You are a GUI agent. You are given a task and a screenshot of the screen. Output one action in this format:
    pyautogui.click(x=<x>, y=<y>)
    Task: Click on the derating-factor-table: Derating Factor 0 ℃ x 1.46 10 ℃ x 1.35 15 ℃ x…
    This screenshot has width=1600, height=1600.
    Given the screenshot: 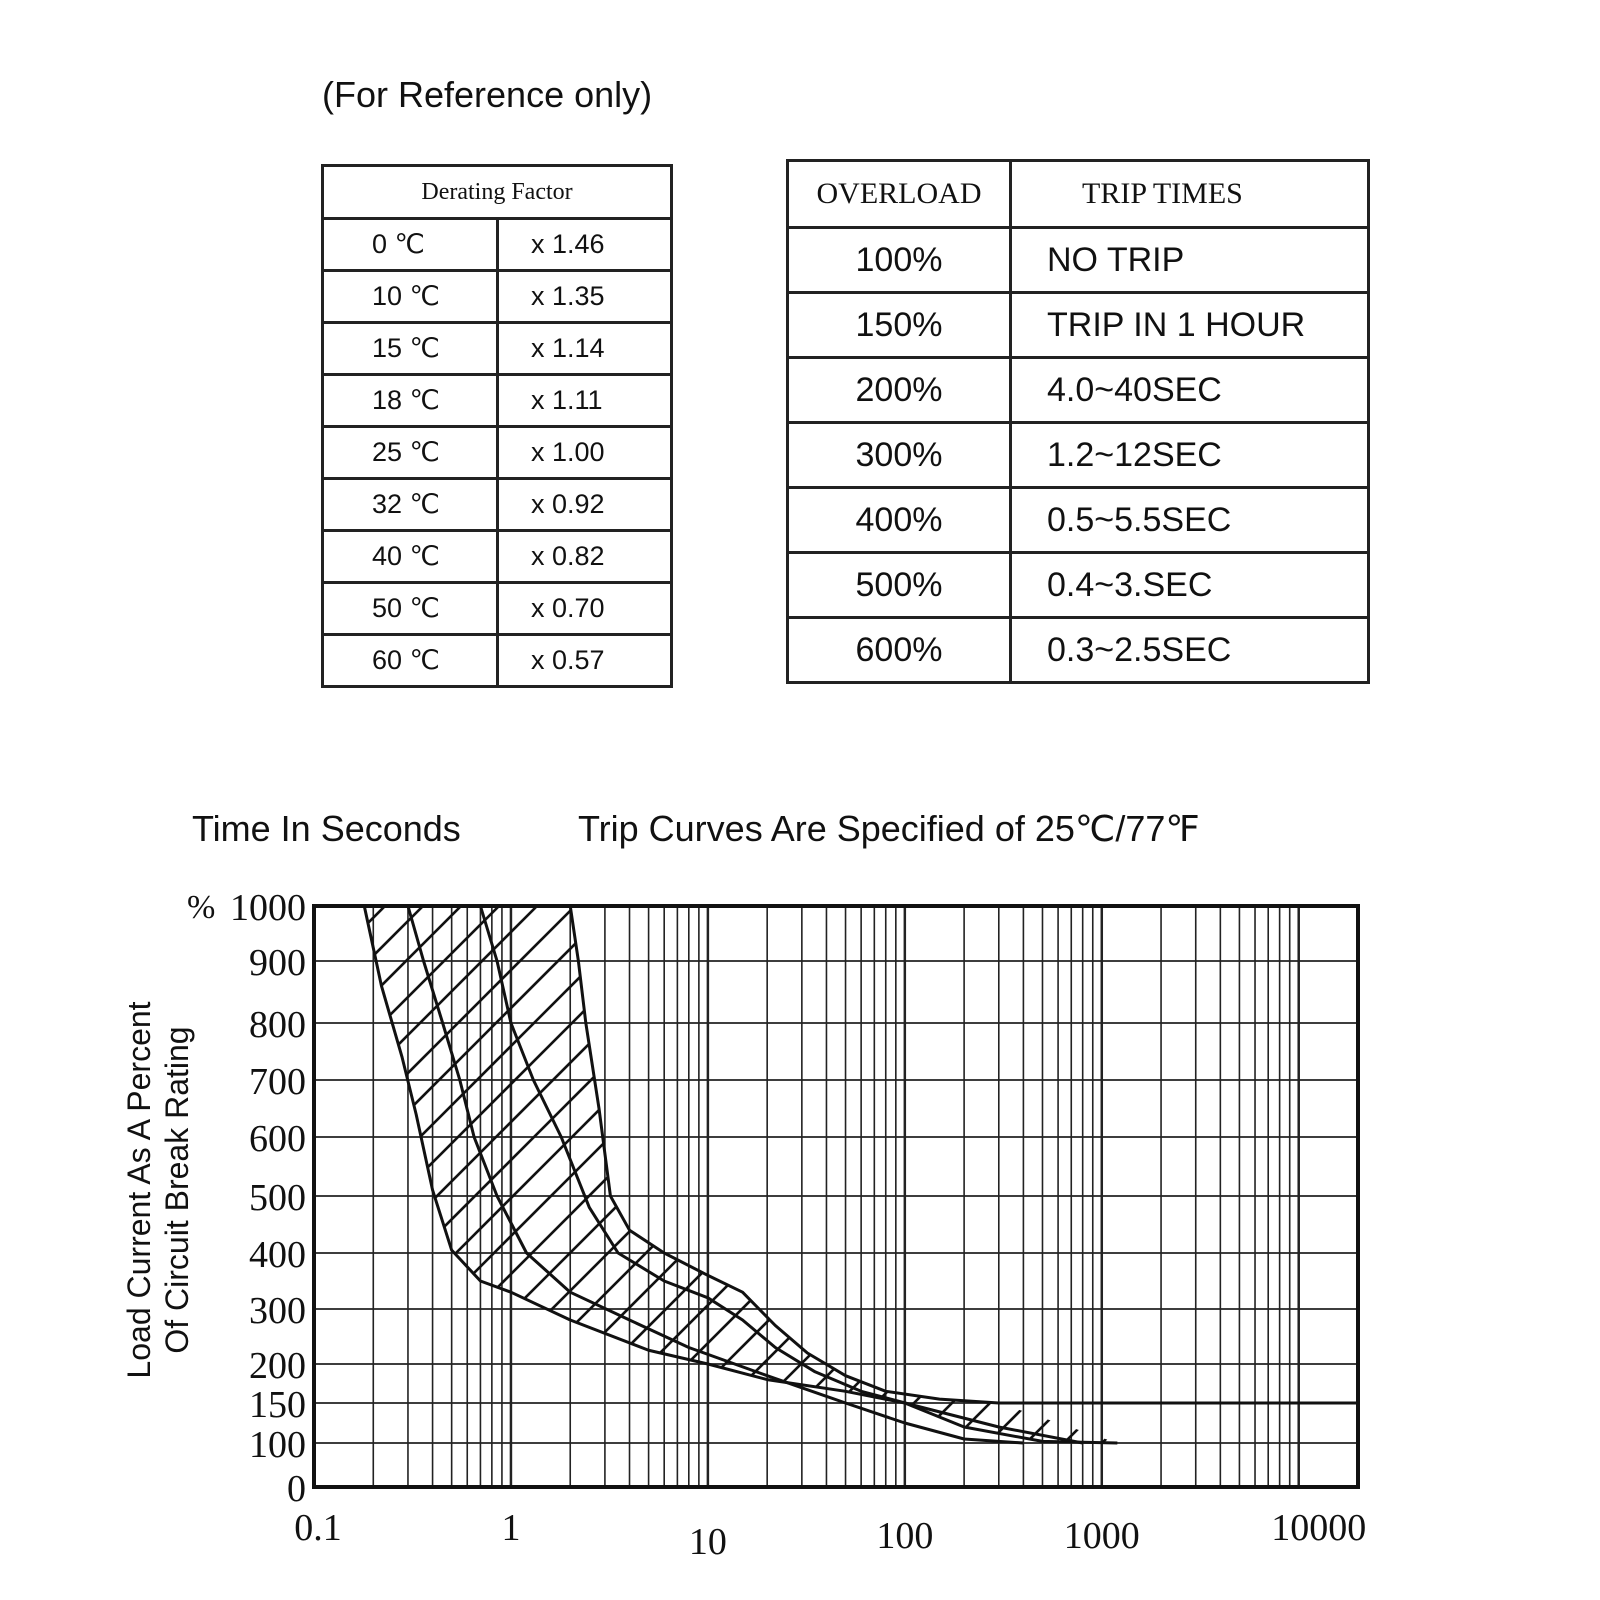 What is the action you would take?
    pyautogui.click(x=497, y=426)
    